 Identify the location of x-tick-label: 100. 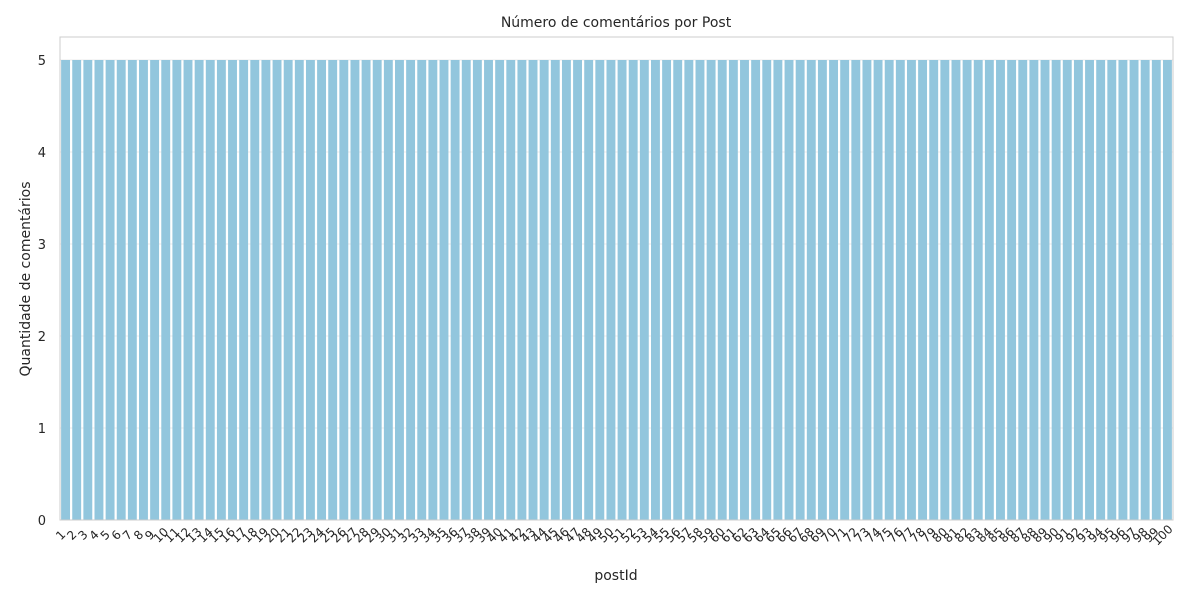
(1163, 535).